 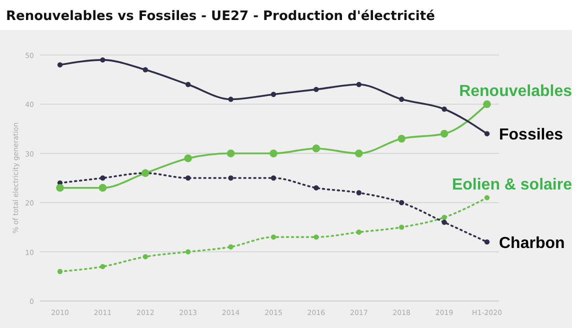 I want to click on series-label: Fossiles, so click(x=531, y=135).